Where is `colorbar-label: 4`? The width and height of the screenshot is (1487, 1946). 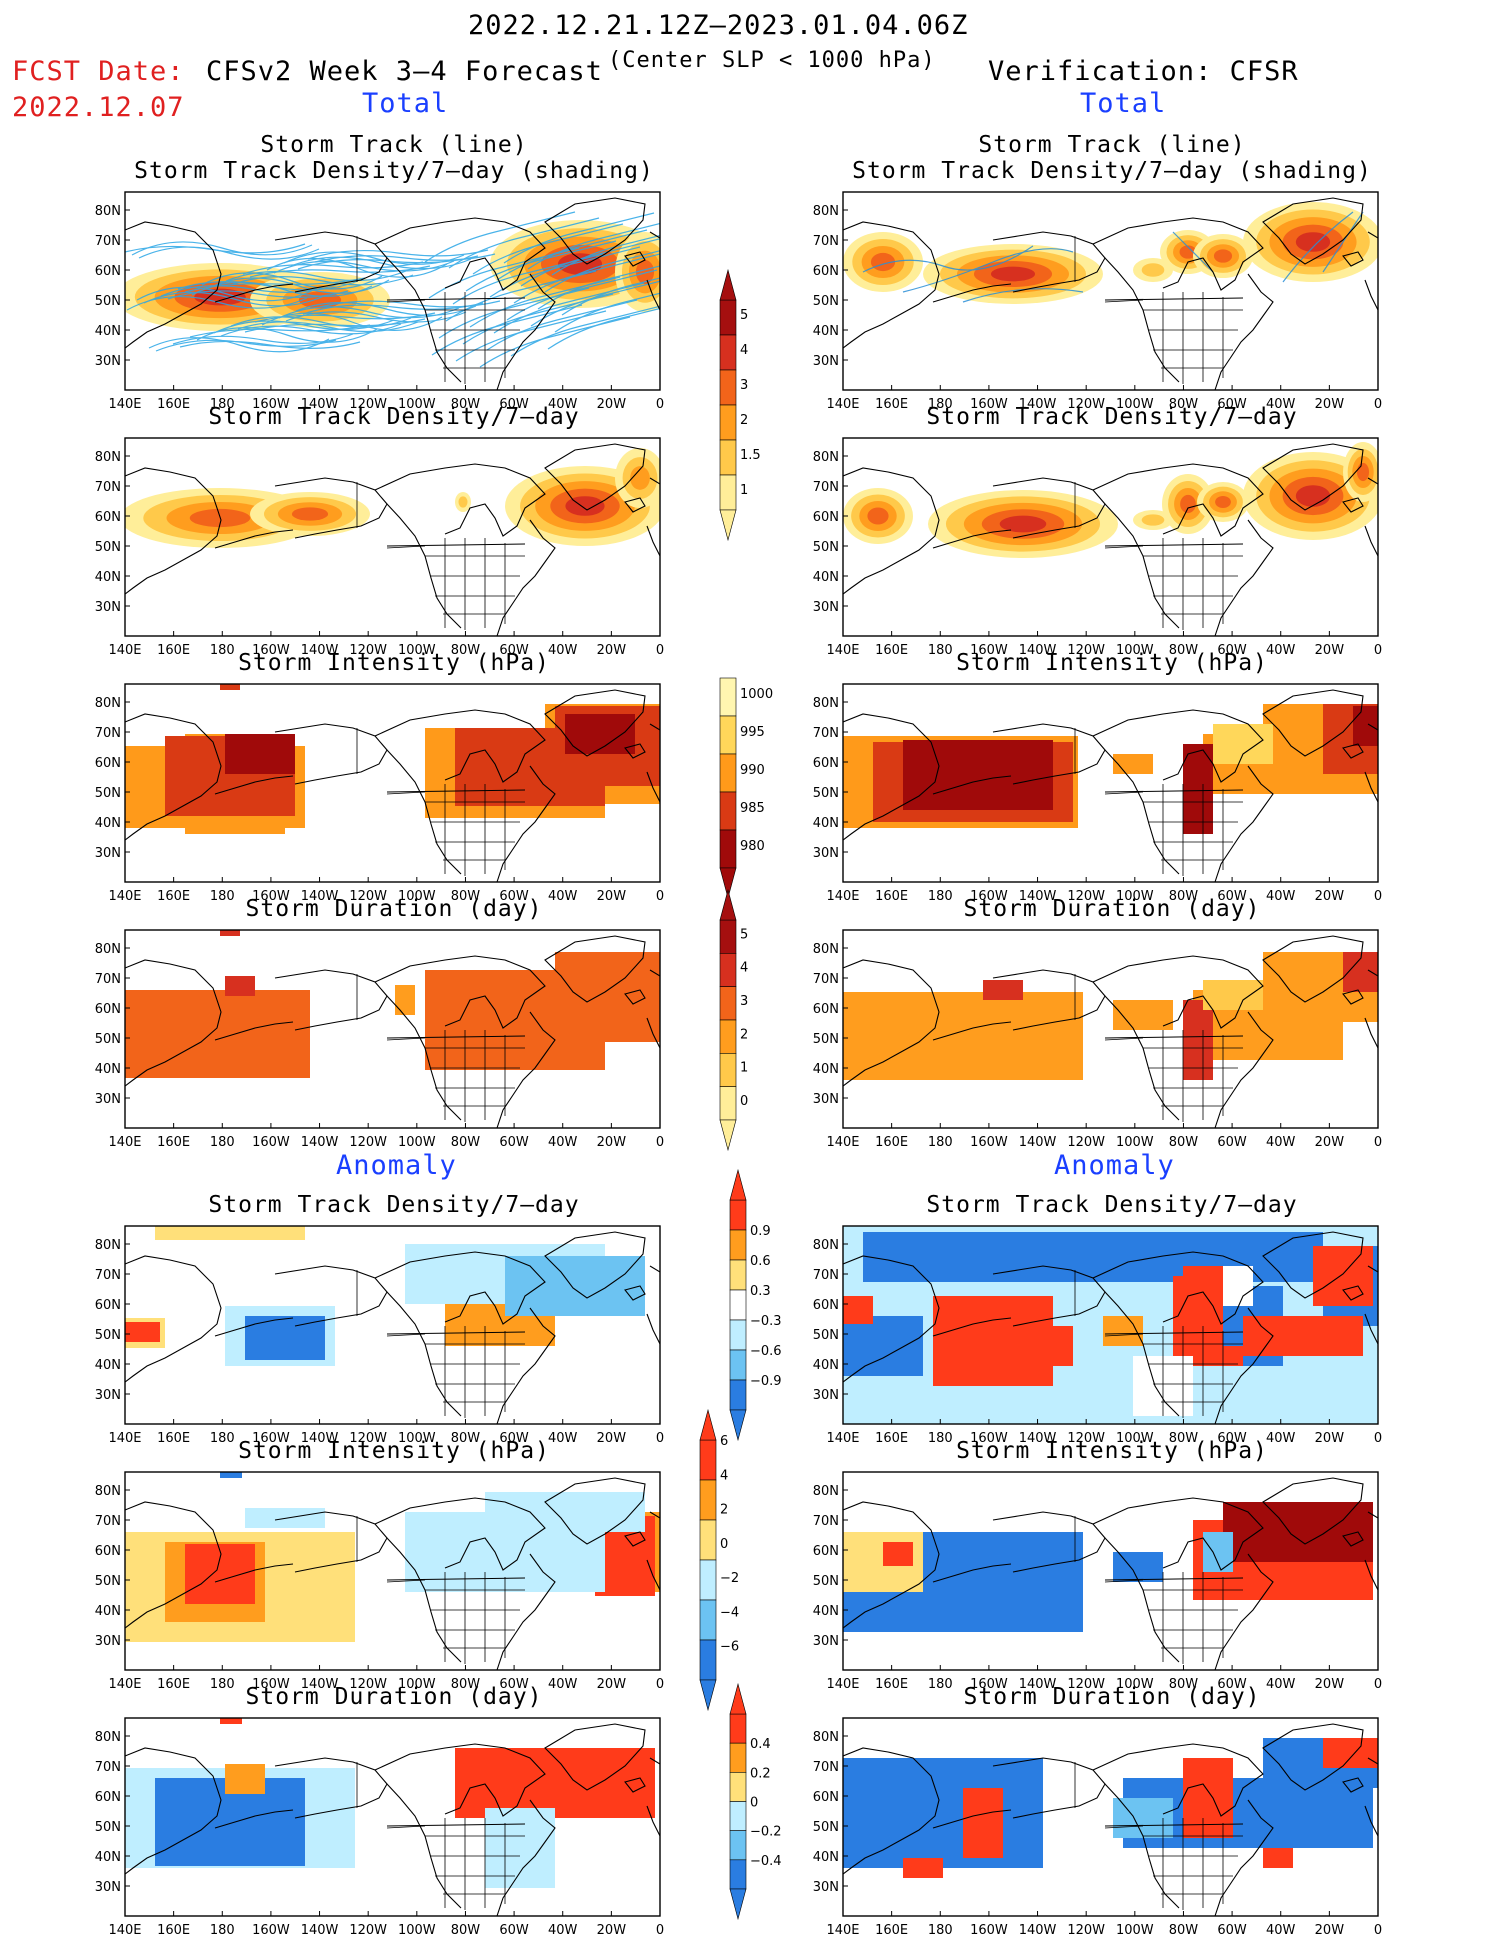
colorbar-label: 4 is located at coordinates (724, 1475).